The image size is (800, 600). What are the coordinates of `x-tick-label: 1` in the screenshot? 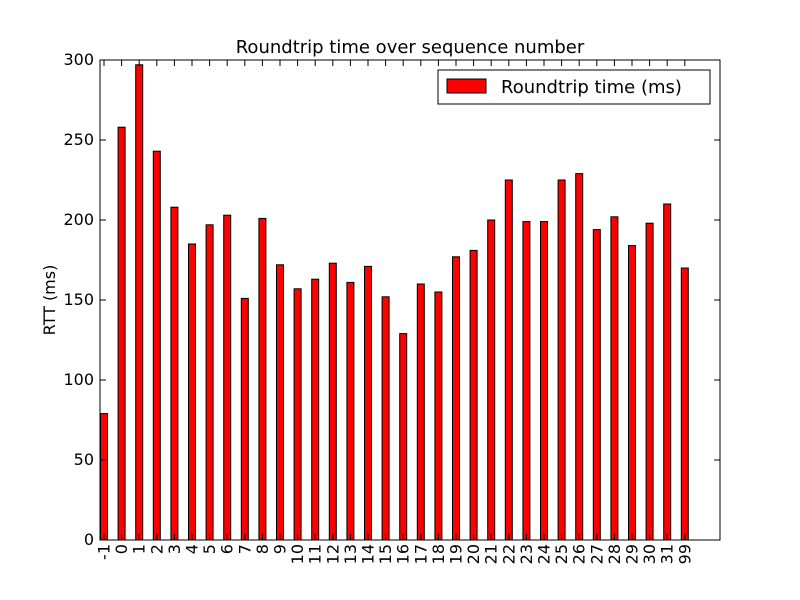 It's located at (139, 549).